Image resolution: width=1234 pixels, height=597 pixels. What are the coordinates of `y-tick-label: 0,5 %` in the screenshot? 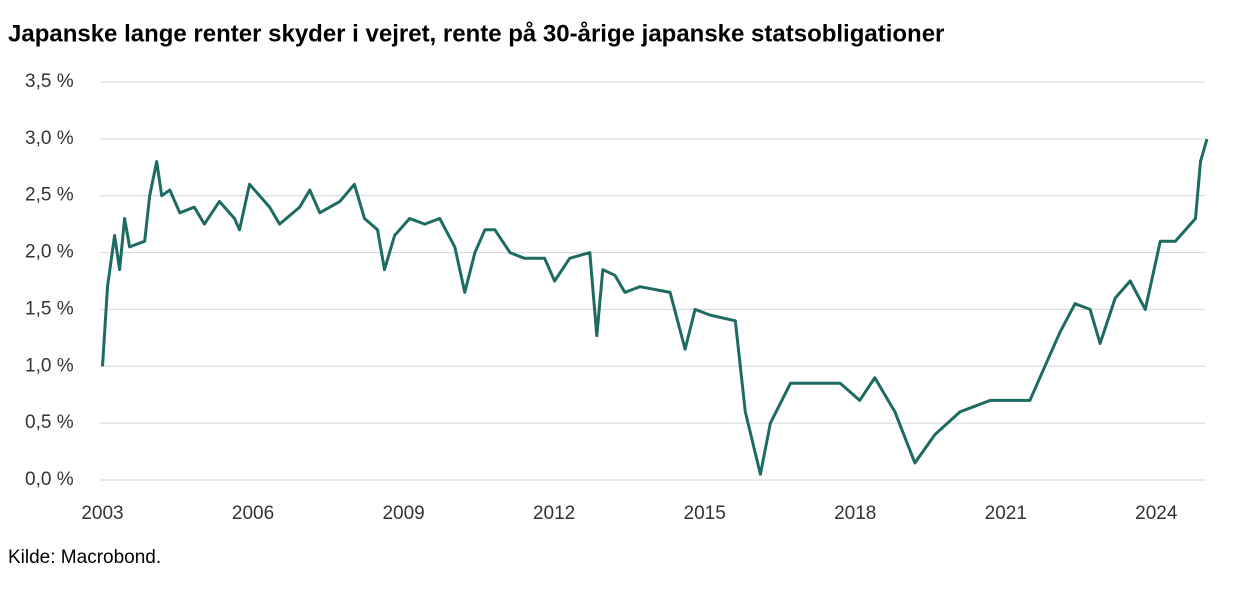 It's located at (49, 422).